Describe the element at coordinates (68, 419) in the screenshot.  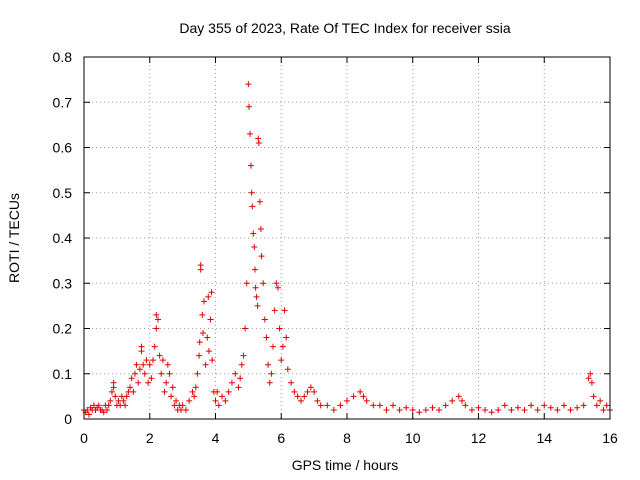
I see `y-tick-label: 0` at that location.